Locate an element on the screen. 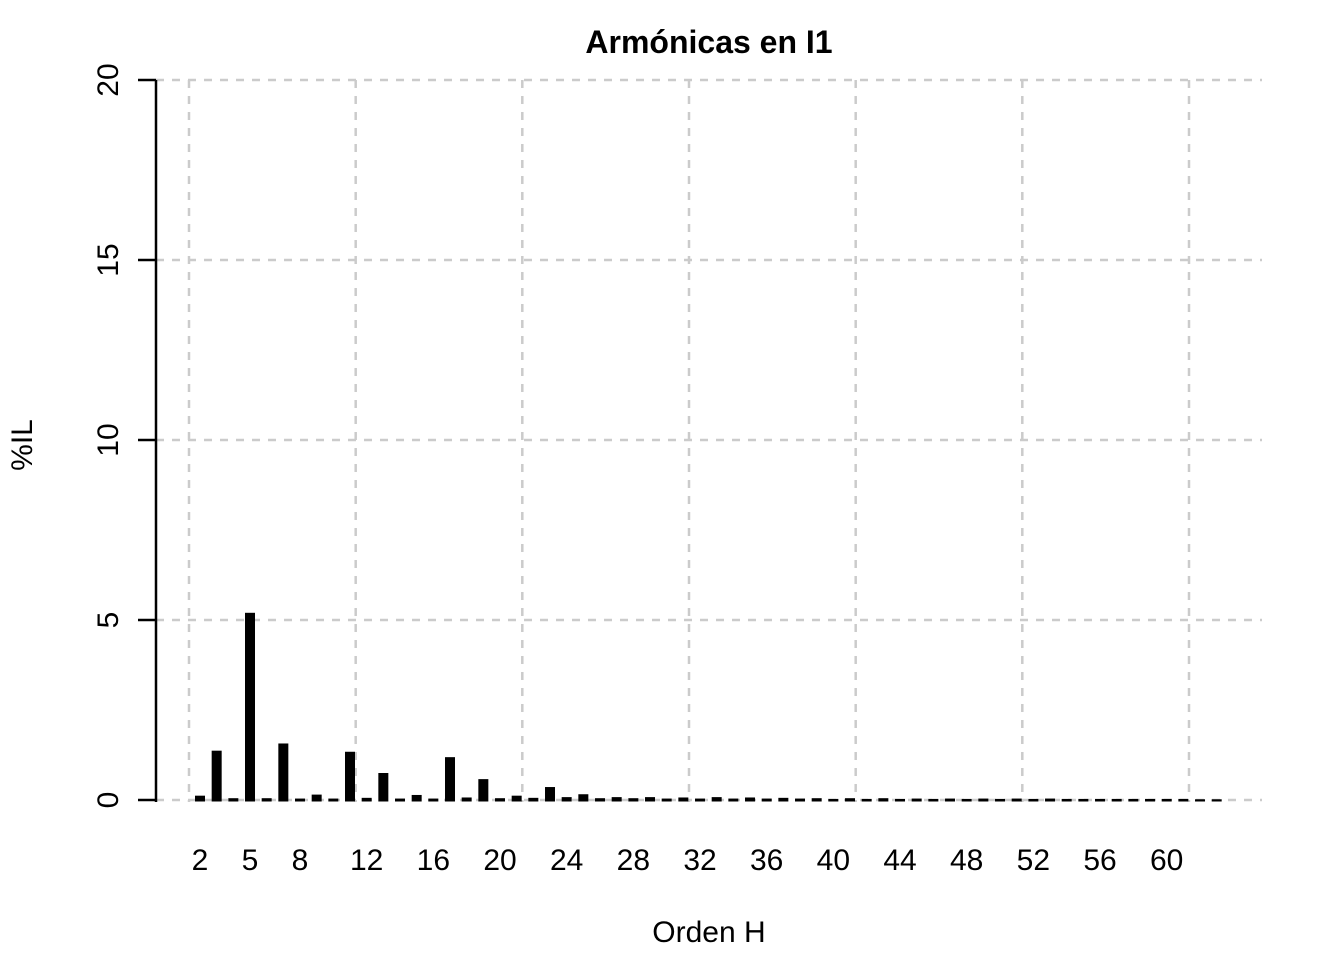  x-tick-label-60: 60 is located at coordinates (1166, 860).